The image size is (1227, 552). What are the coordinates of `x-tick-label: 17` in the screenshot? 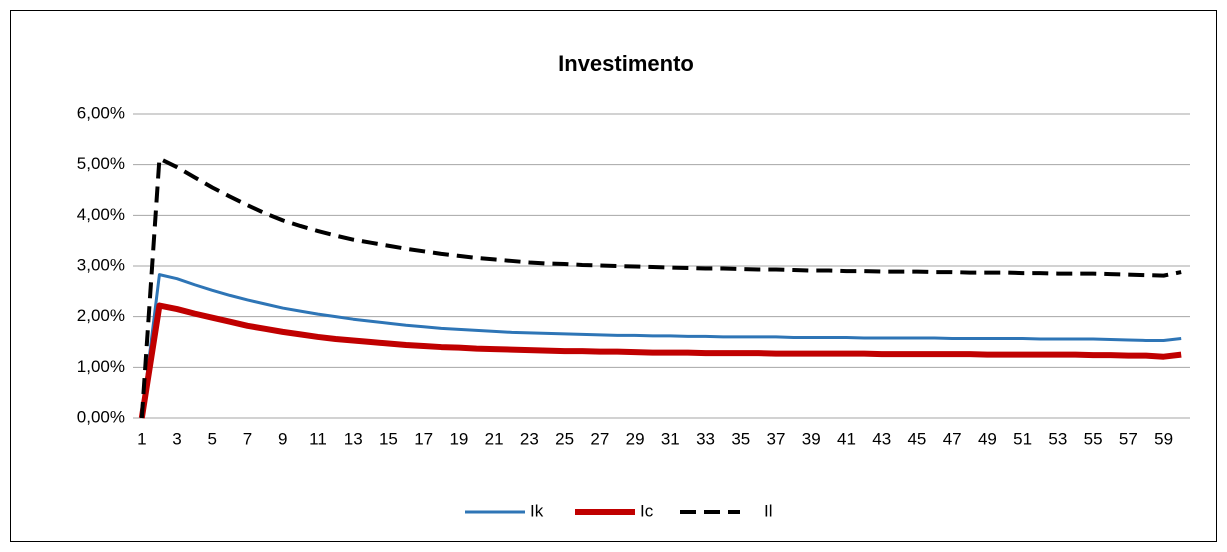 It's located at (423, 438).